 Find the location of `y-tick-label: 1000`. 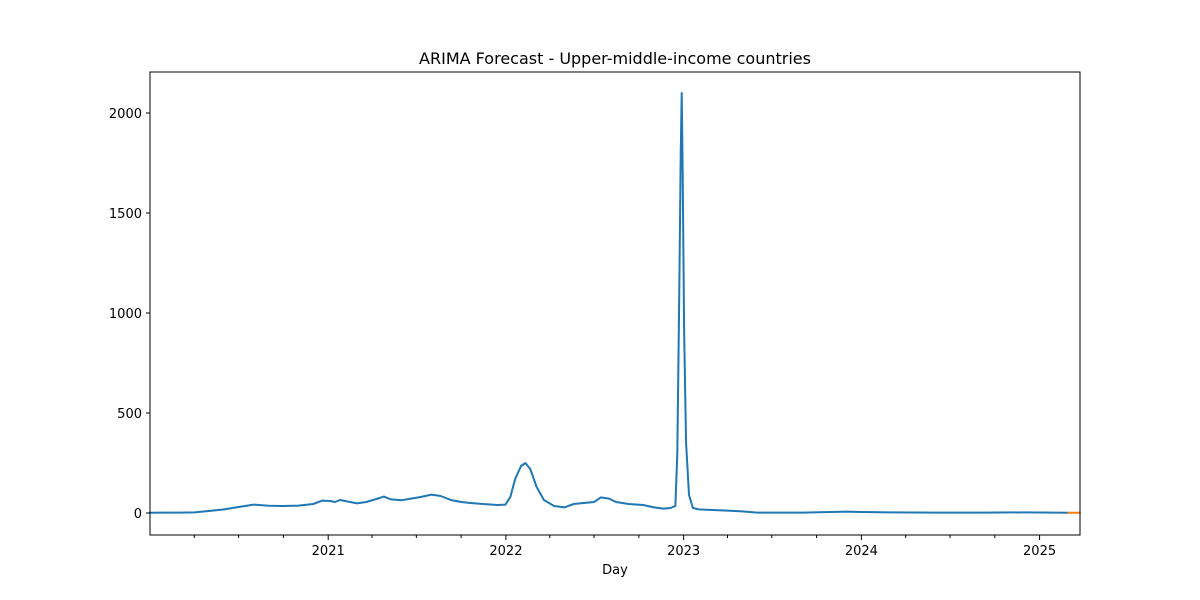

y-tick-label: 1000 is located at coordinates (125, 314).